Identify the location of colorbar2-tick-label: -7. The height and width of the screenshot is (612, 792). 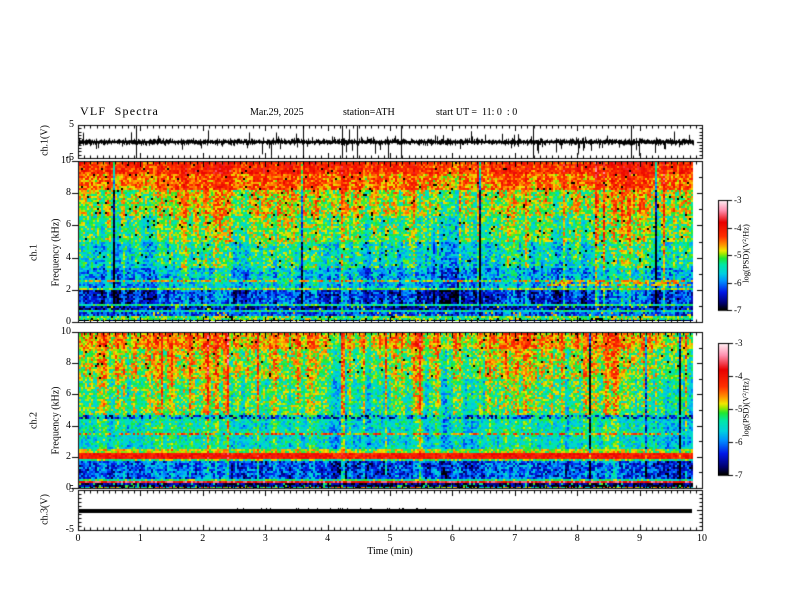
(739, 475).